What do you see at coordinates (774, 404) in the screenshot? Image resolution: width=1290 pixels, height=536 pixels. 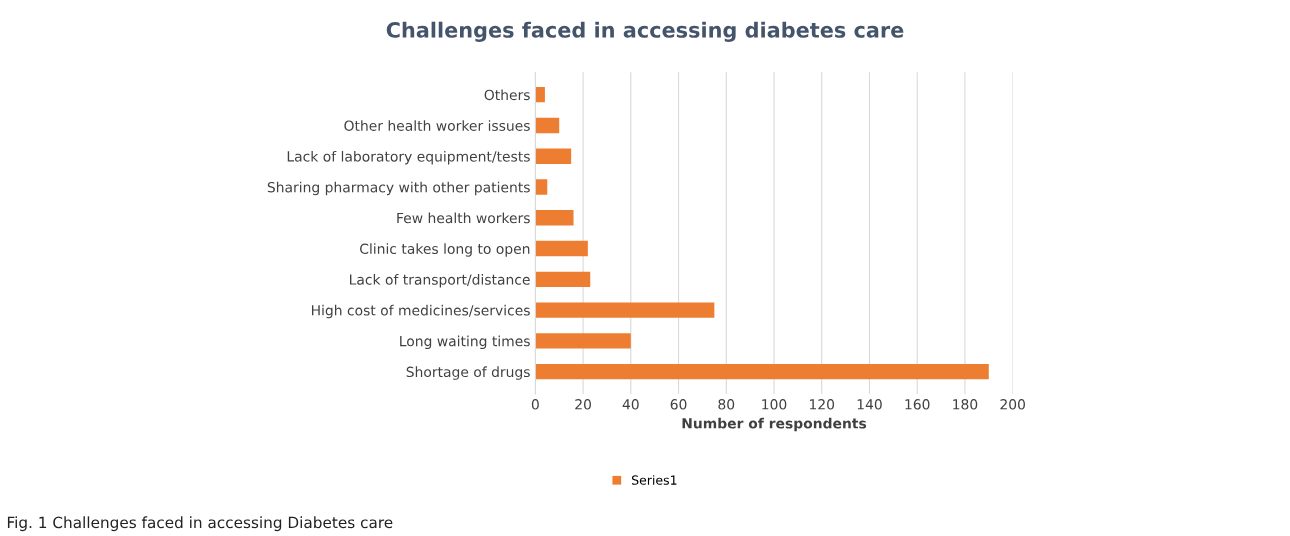 I see `x-tick-label: 100` at bounding box center [774, 404].